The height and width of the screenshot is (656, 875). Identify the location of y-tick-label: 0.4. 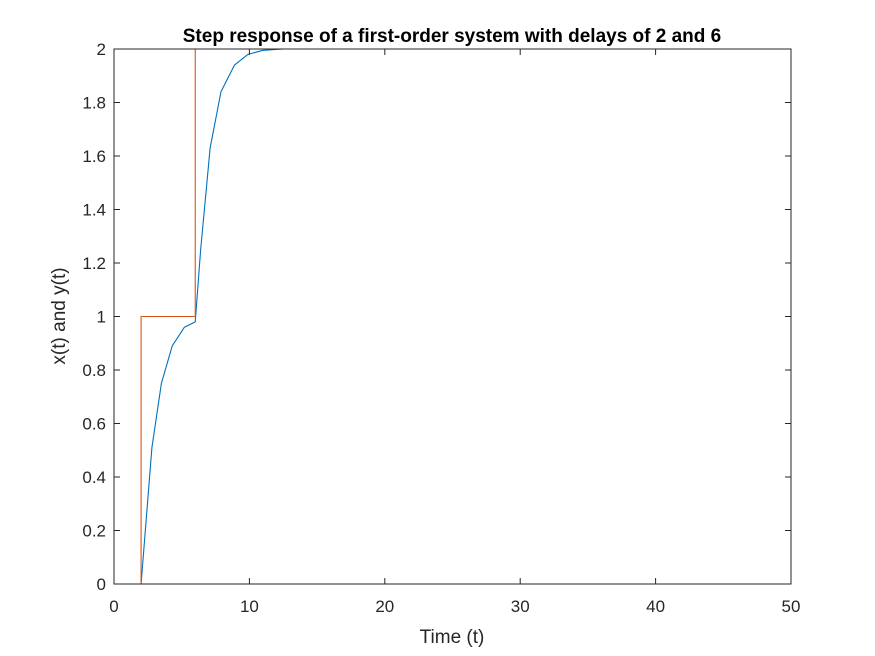
(94, 477).